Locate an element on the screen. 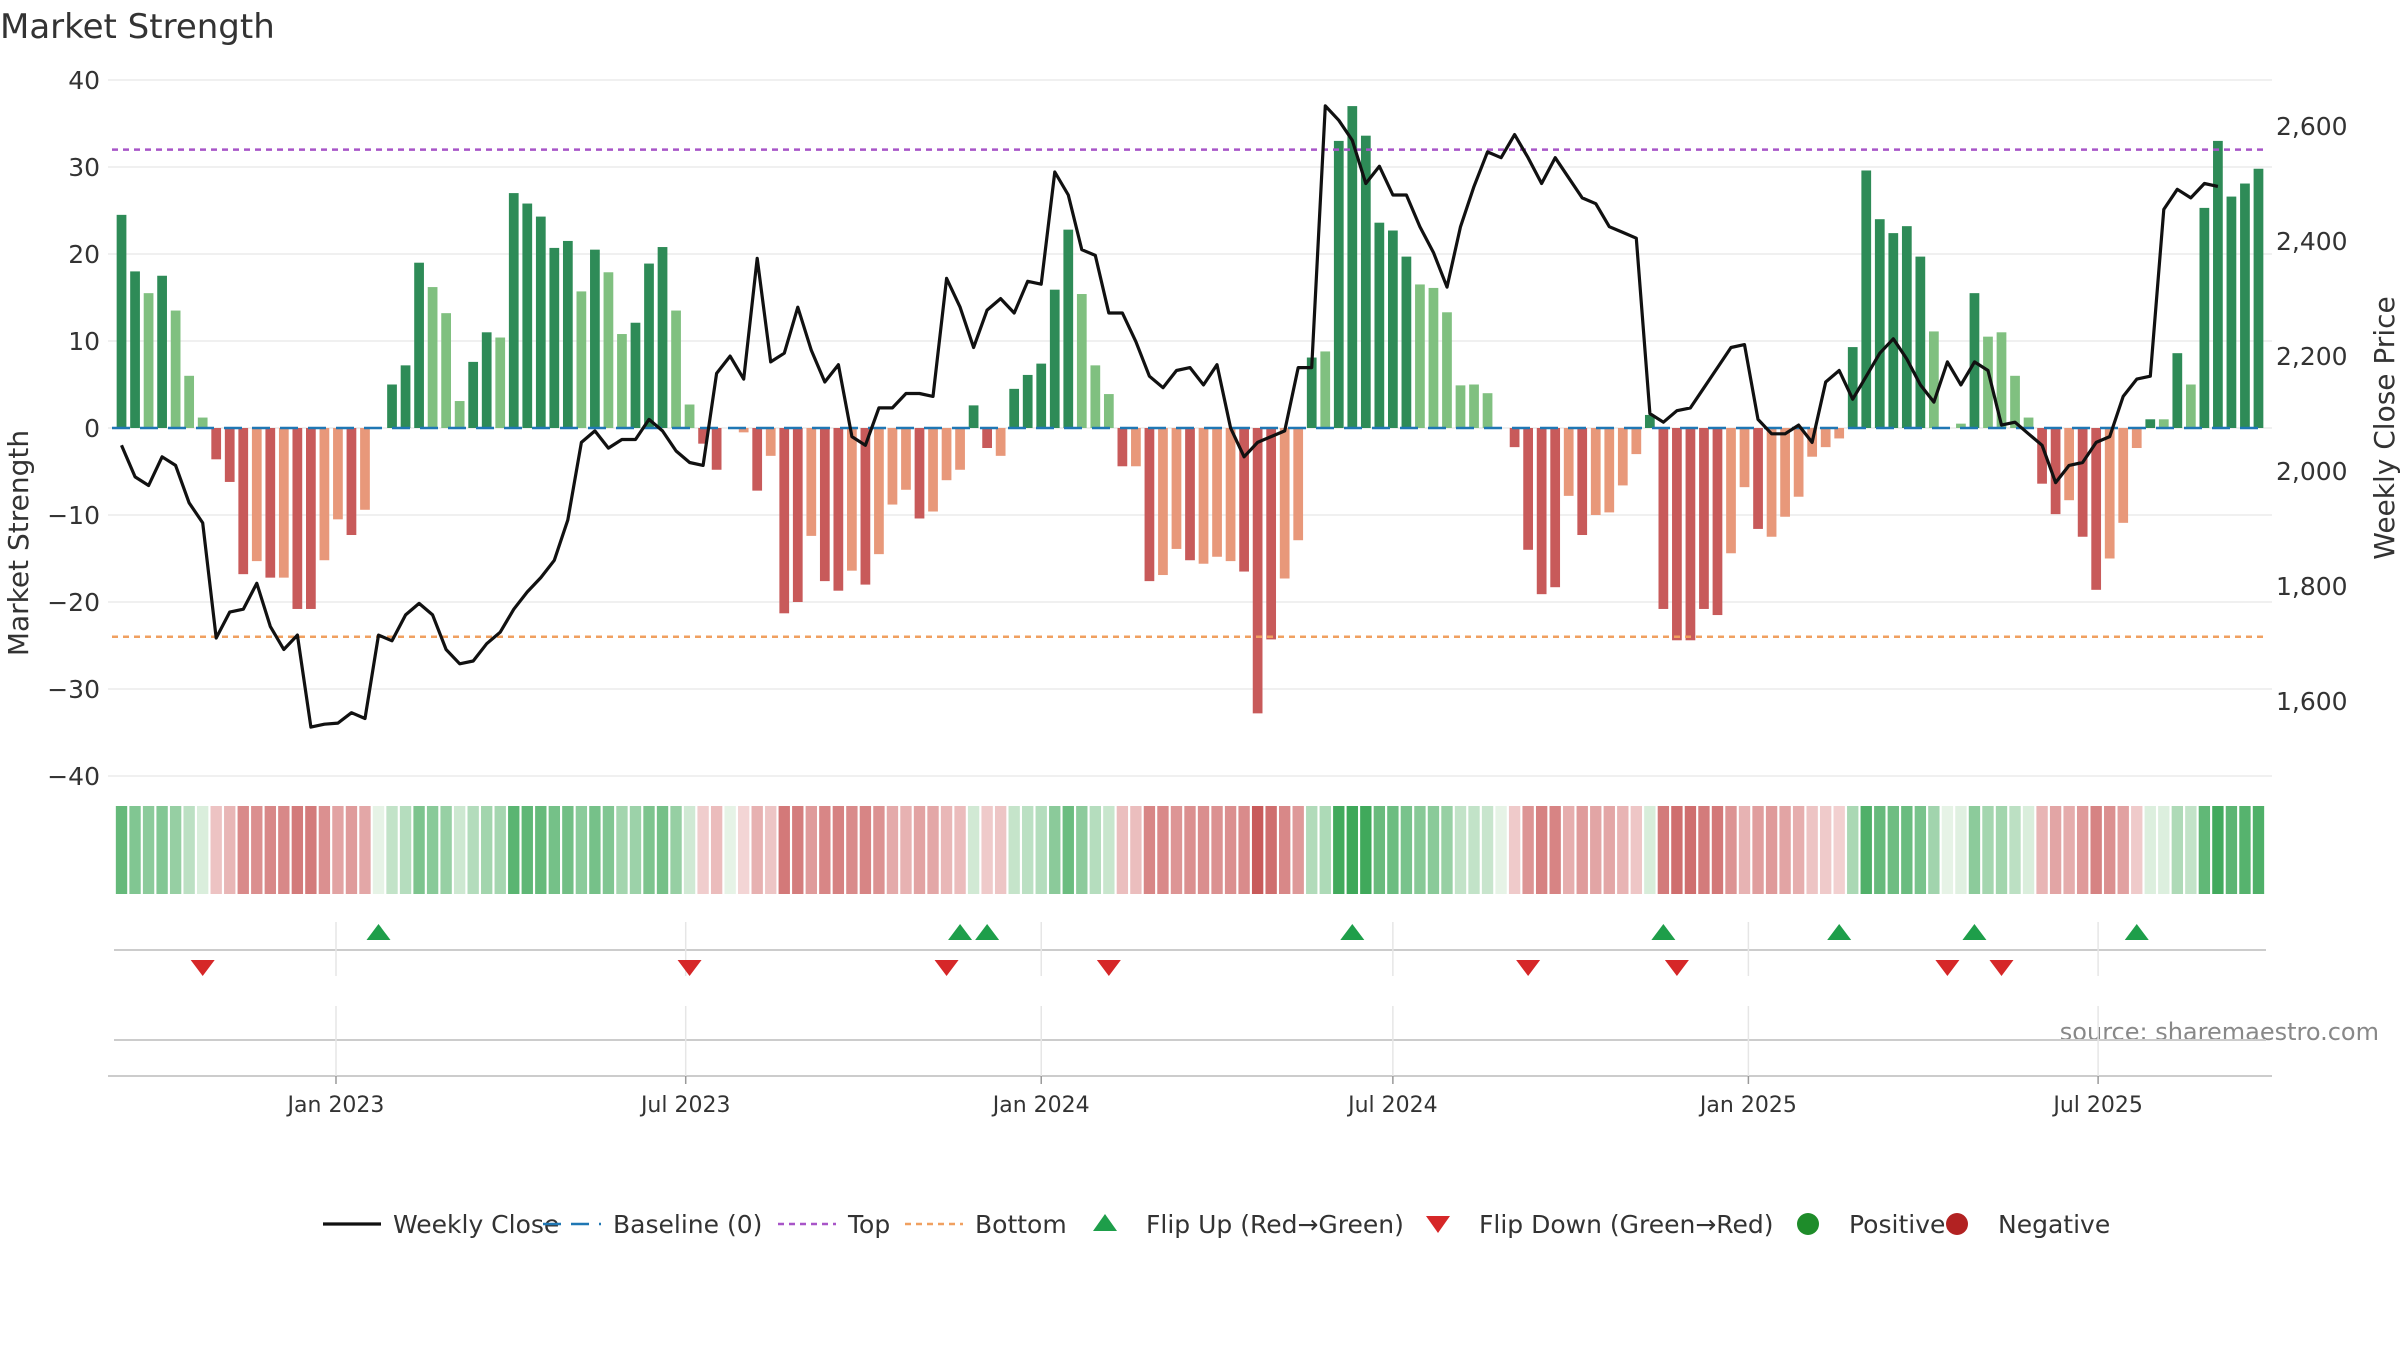 The image size is (2400, 1354). legend-item-flip-up: Flip Up (Red→Green) is located at coordinates (1248, 1224).